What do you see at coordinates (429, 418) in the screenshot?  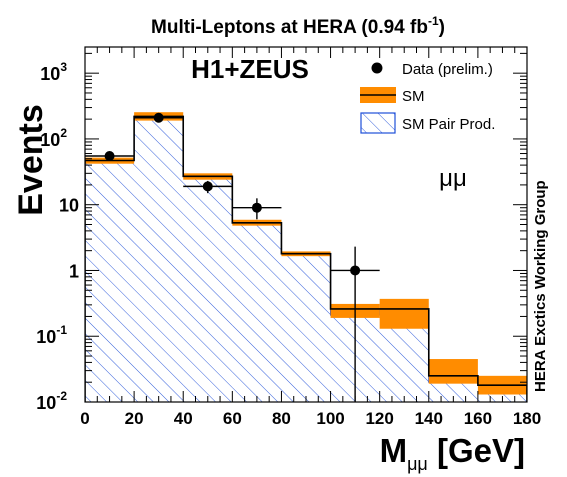 I see `x-tick-label: 140` at bounding box center [429, 418].